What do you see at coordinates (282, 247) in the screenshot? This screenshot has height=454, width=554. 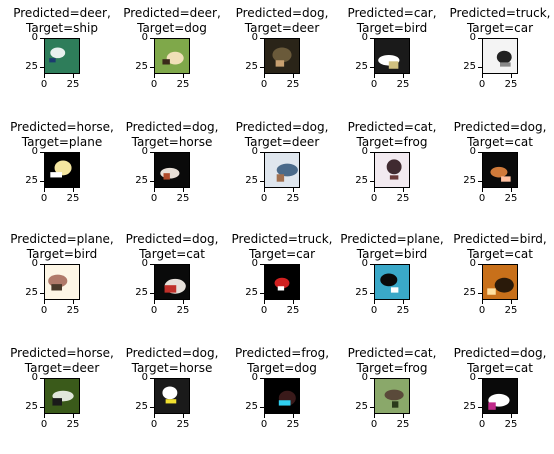 I see `panel-title: Predicted=truck, Target=car` at bounding box center [282, 247].